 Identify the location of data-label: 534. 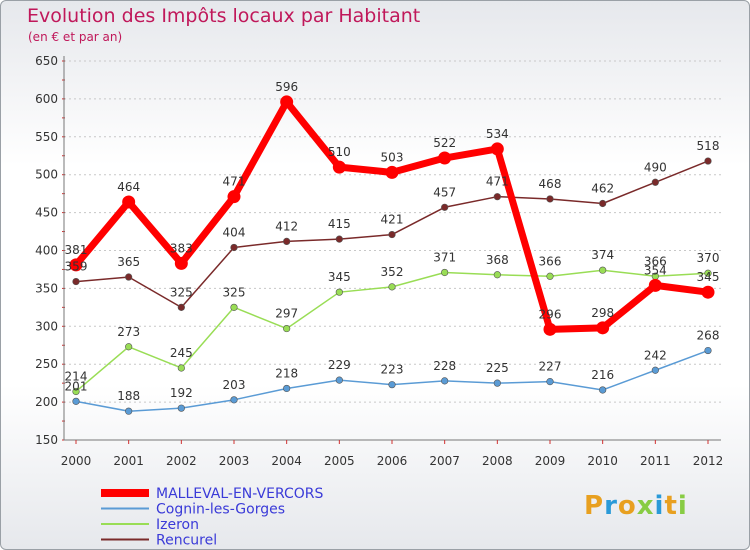
(497, 134).